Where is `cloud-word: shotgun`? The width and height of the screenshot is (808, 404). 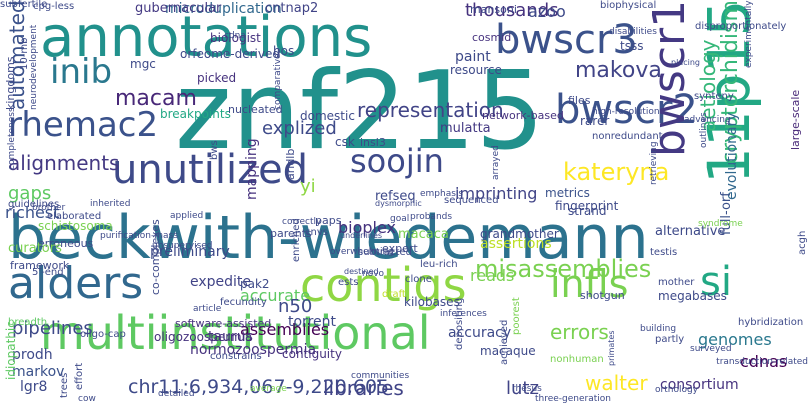 cloud-word: shotgun is located at coordinates (602, 295).